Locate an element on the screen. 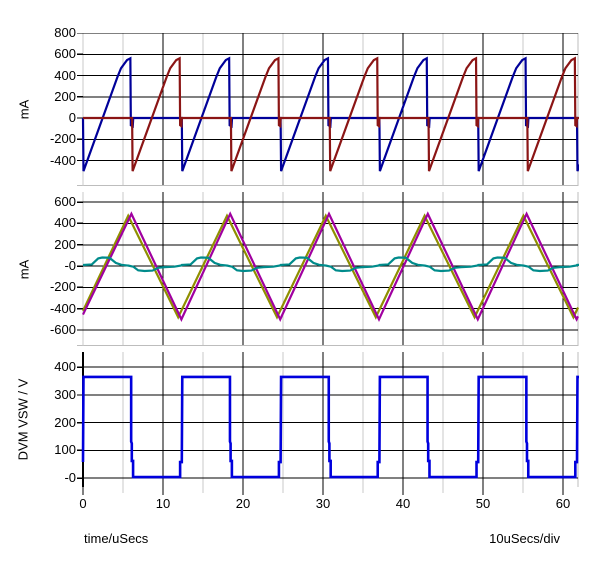 Image resolution: width=600 pixels, height=563 pixels. x-scale-label: 10uSecs/div is located at coordinates (524, 538).